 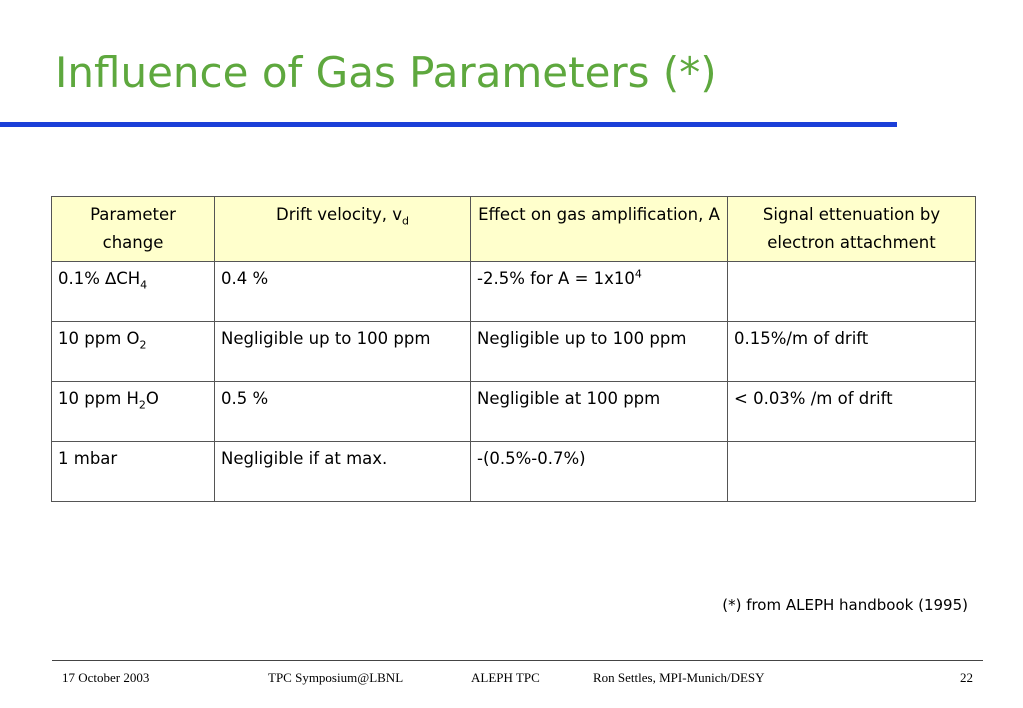 I want to click on footer-date: 17 October 2003, so click(x=106, y=677).